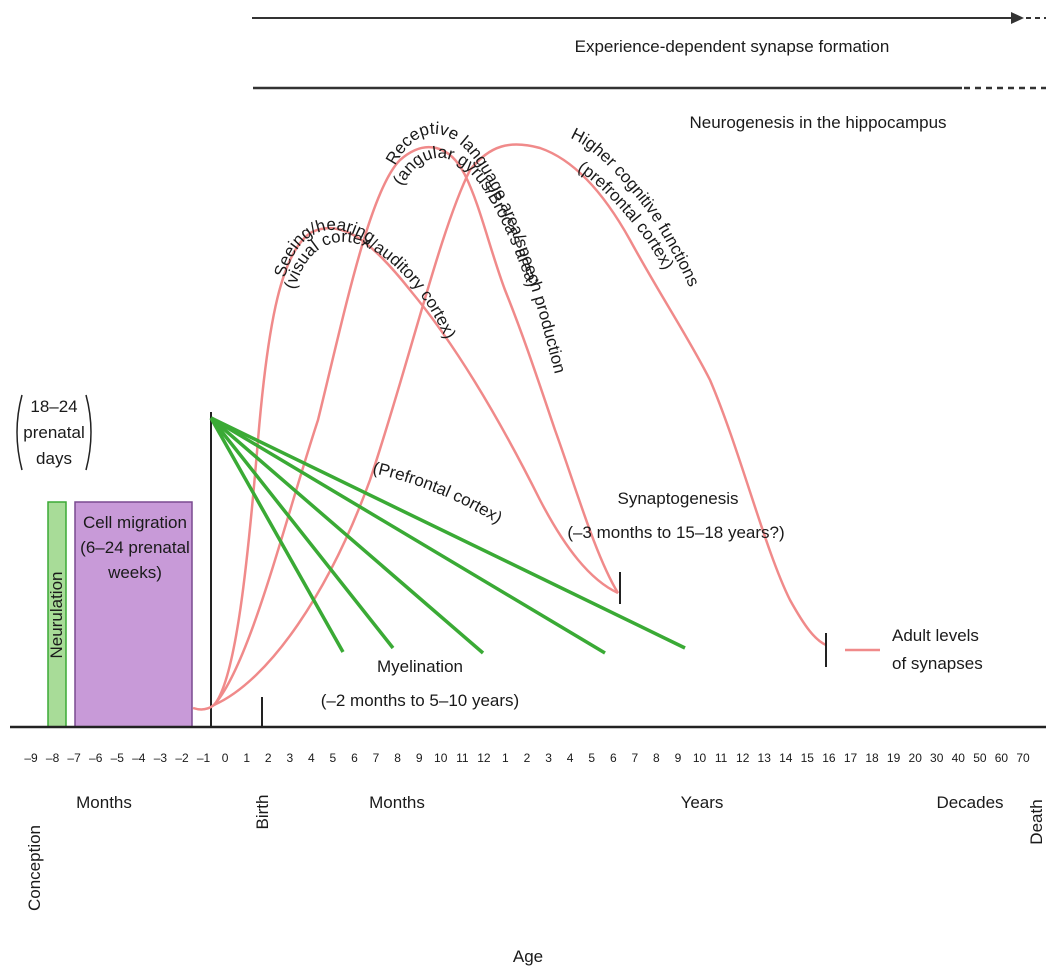 This screenshot has width=1048, height=972. What do you see at coordinates (894, 758) in the screenshot?
I see `age-tick-label: 19` at bounding box center [894, 758].